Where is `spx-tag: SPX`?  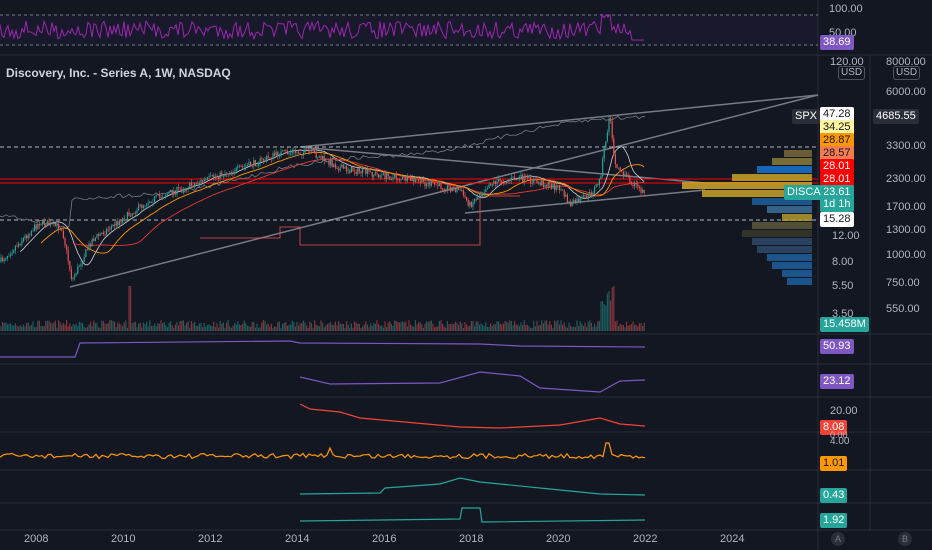
spx-tag: SPX is located at coordinates (806, 116).